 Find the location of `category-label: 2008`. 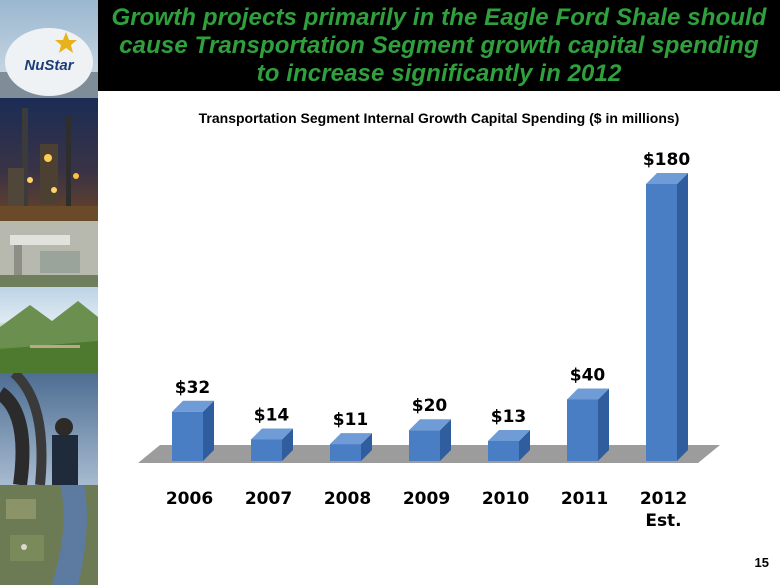

category-label: 2008 is located at coordinates (347, 499).